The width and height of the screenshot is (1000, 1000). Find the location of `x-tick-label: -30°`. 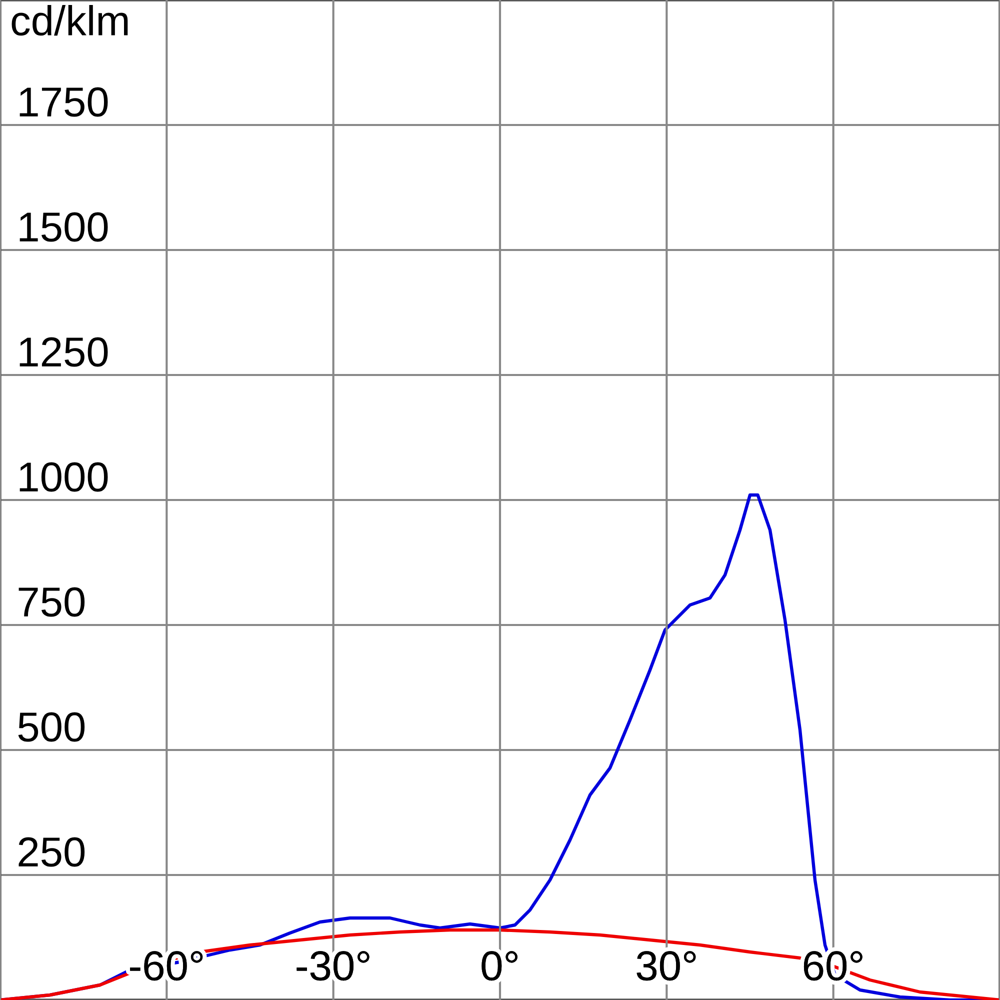

x-tick-label: -30° is located at coordinates (333, 966).